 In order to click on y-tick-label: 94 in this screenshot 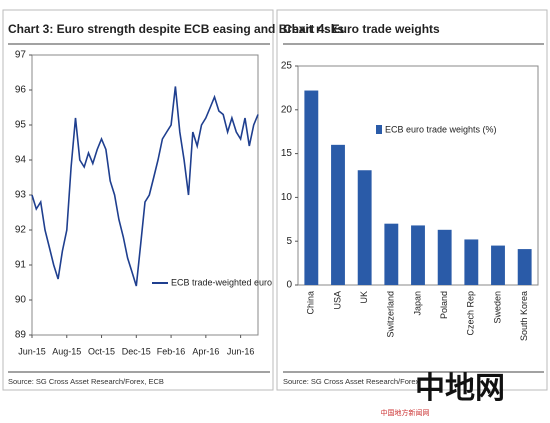, I will do `click(21, 160)`.